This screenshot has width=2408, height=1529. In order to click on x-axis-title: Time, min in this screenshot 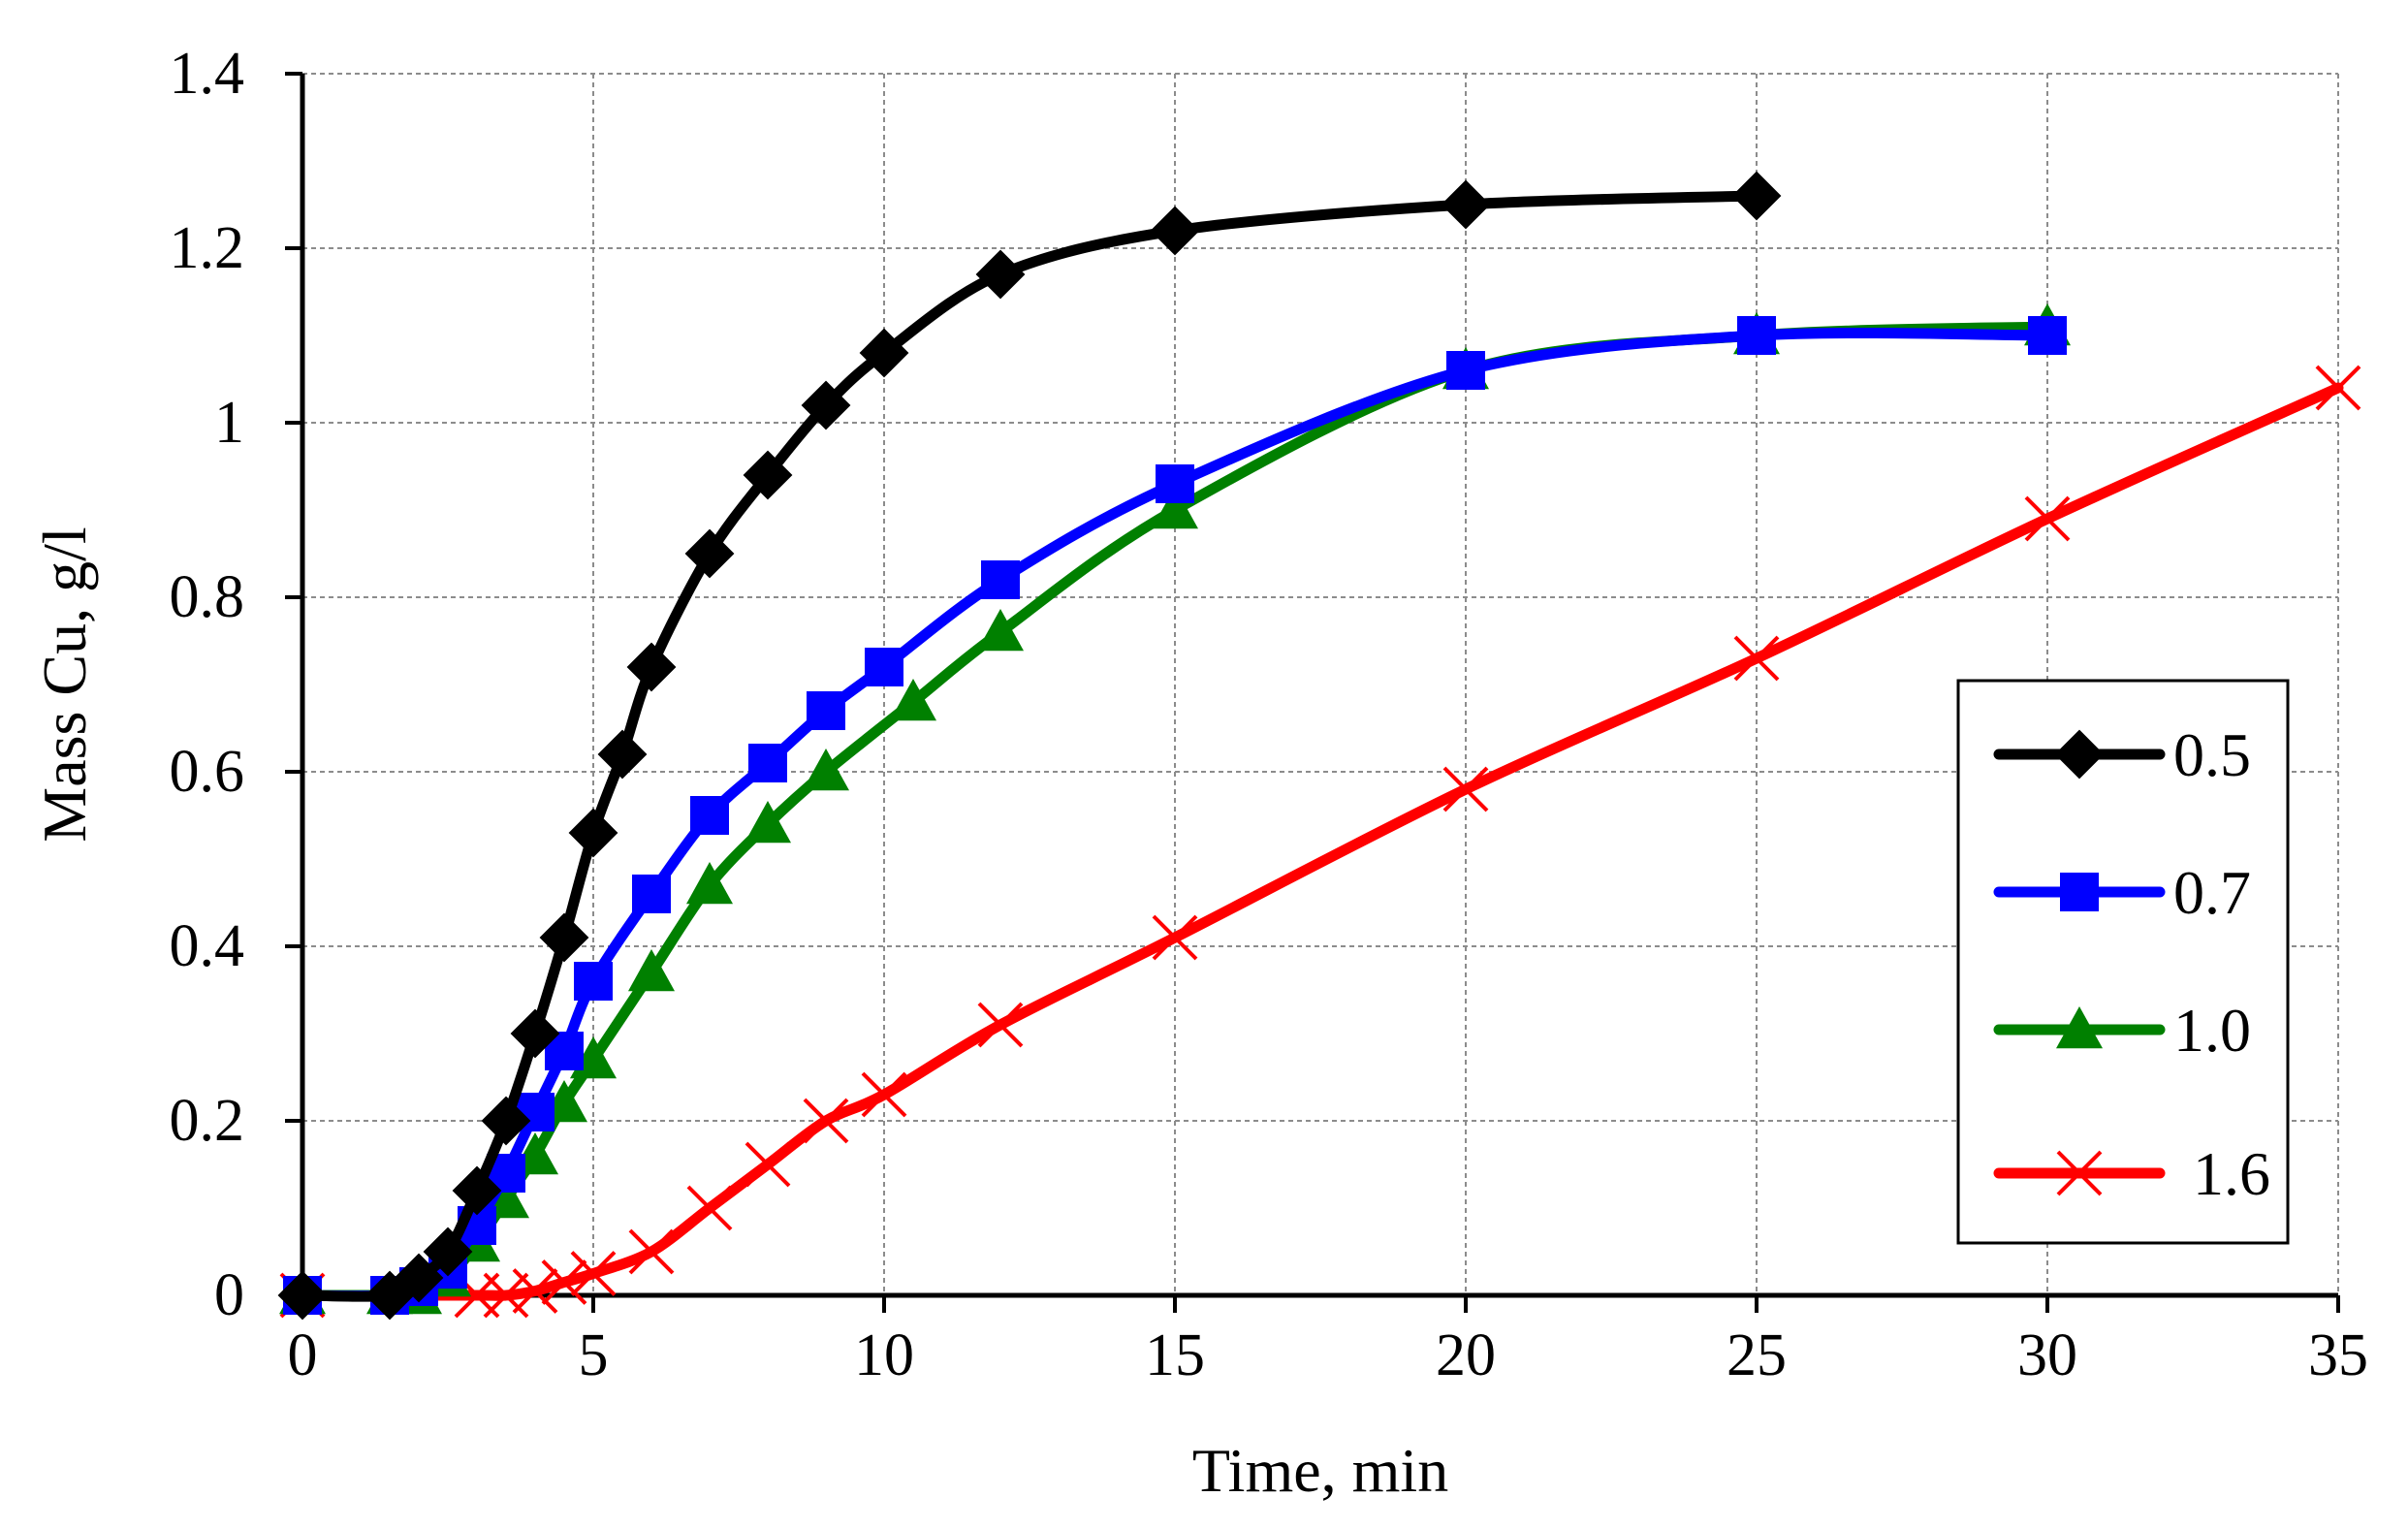, I will do `click(1320, 1470)`.